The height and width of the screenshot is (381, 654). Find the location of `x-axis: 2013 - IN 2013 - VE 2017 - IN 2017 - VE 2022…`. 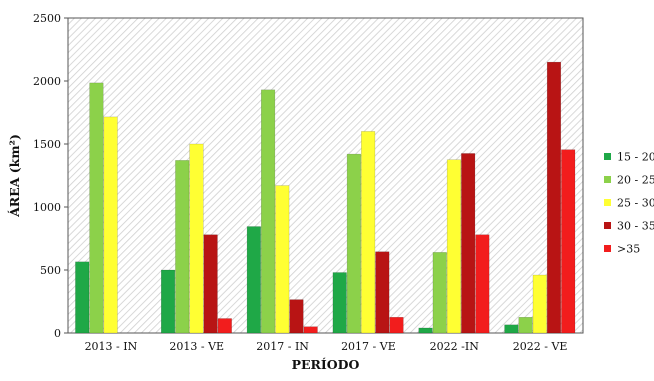

x-axis: 2013 - IN 2013 - VE 2017 - IN 2017 - VE 2022… is located at coordinates (326, 346).